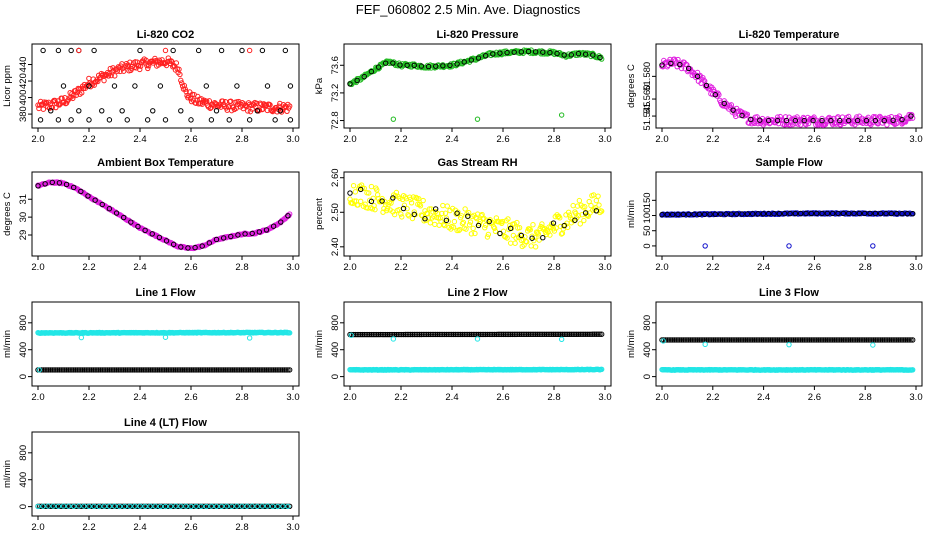 The width and height of the screenshot is (936, 540). I want to click on panel-title: Sample Flow, so click(789, 163).